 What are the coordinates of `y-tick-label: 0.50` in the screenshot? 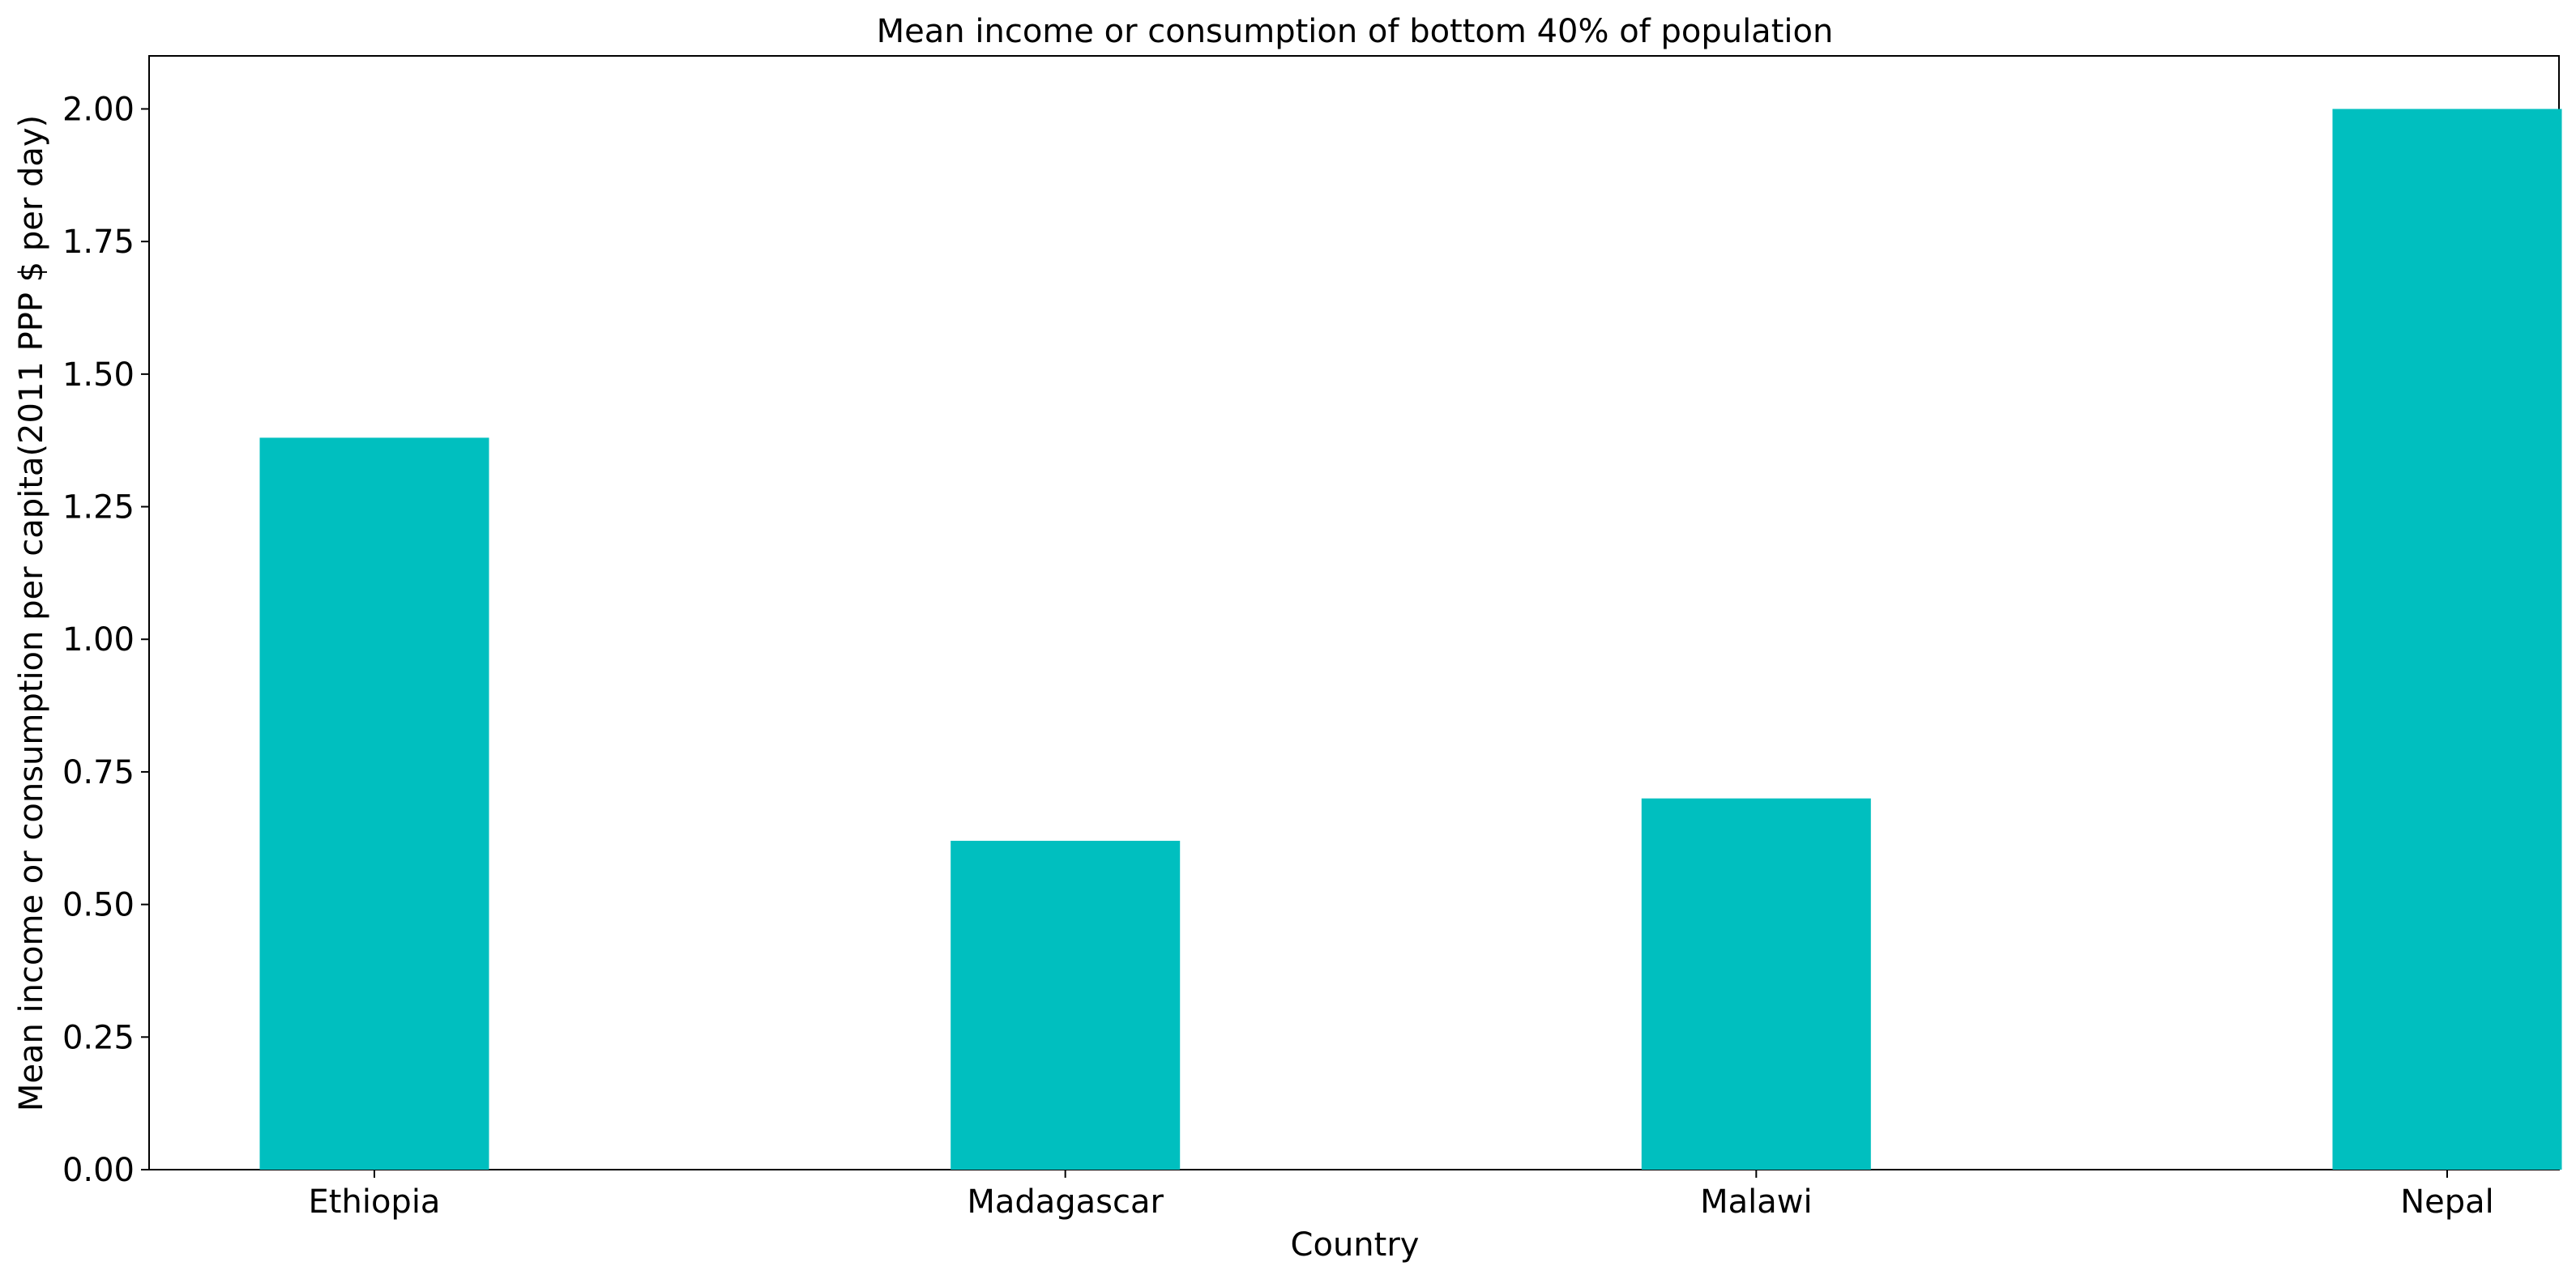 It's located at (98, 905).